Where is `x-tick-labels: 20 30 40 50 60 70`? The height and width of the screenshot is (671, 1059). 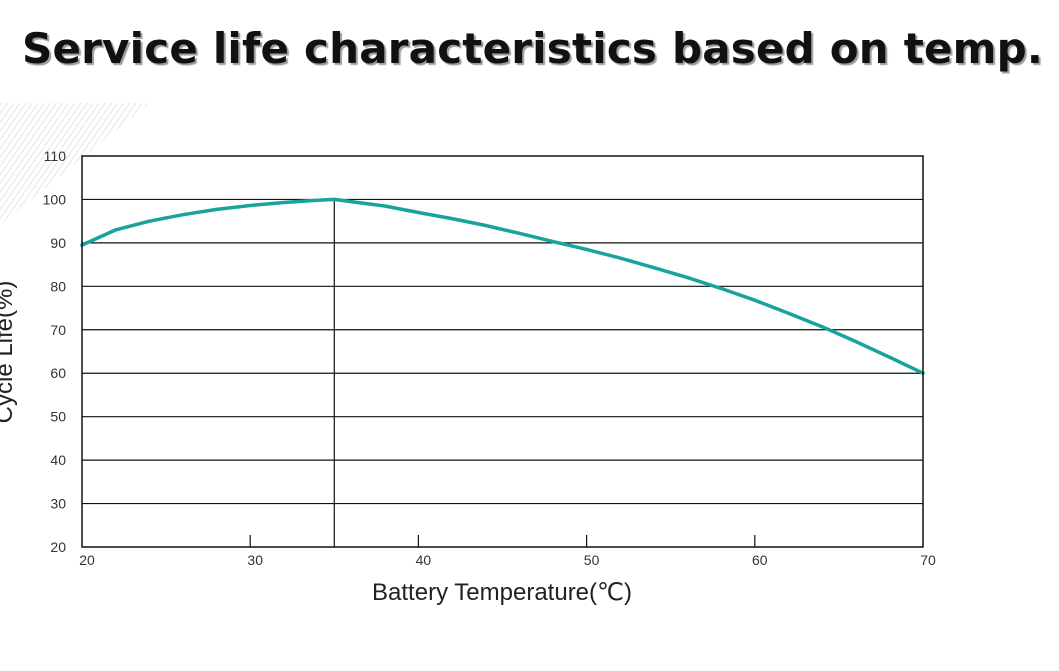
x-tick-labels: 20 30 40 50 60 70 is located at coordinates (507, 560).